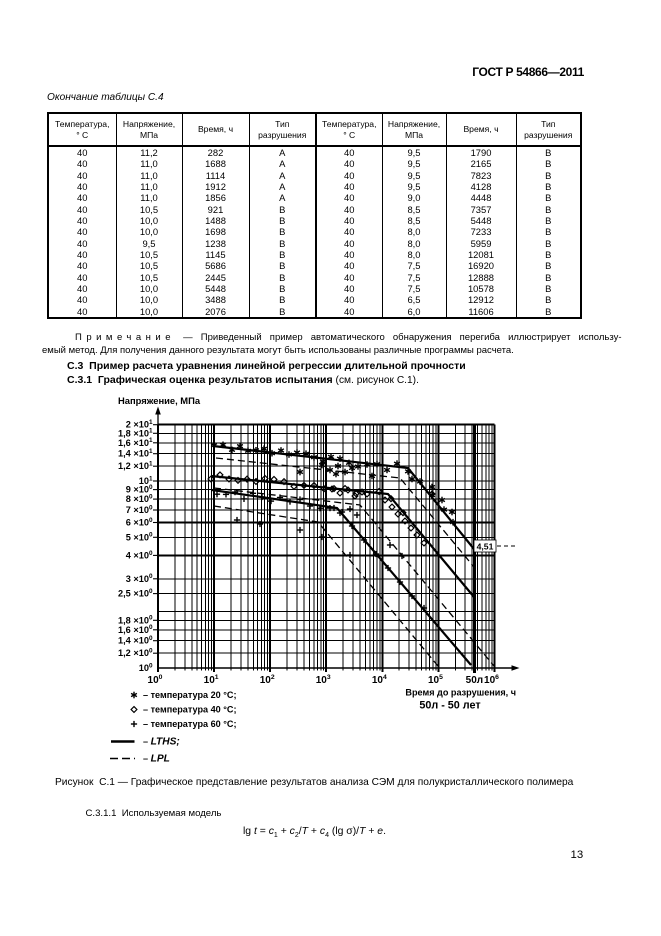  I want to click on svg-text: 1,2 ×100, so click(135, 653).